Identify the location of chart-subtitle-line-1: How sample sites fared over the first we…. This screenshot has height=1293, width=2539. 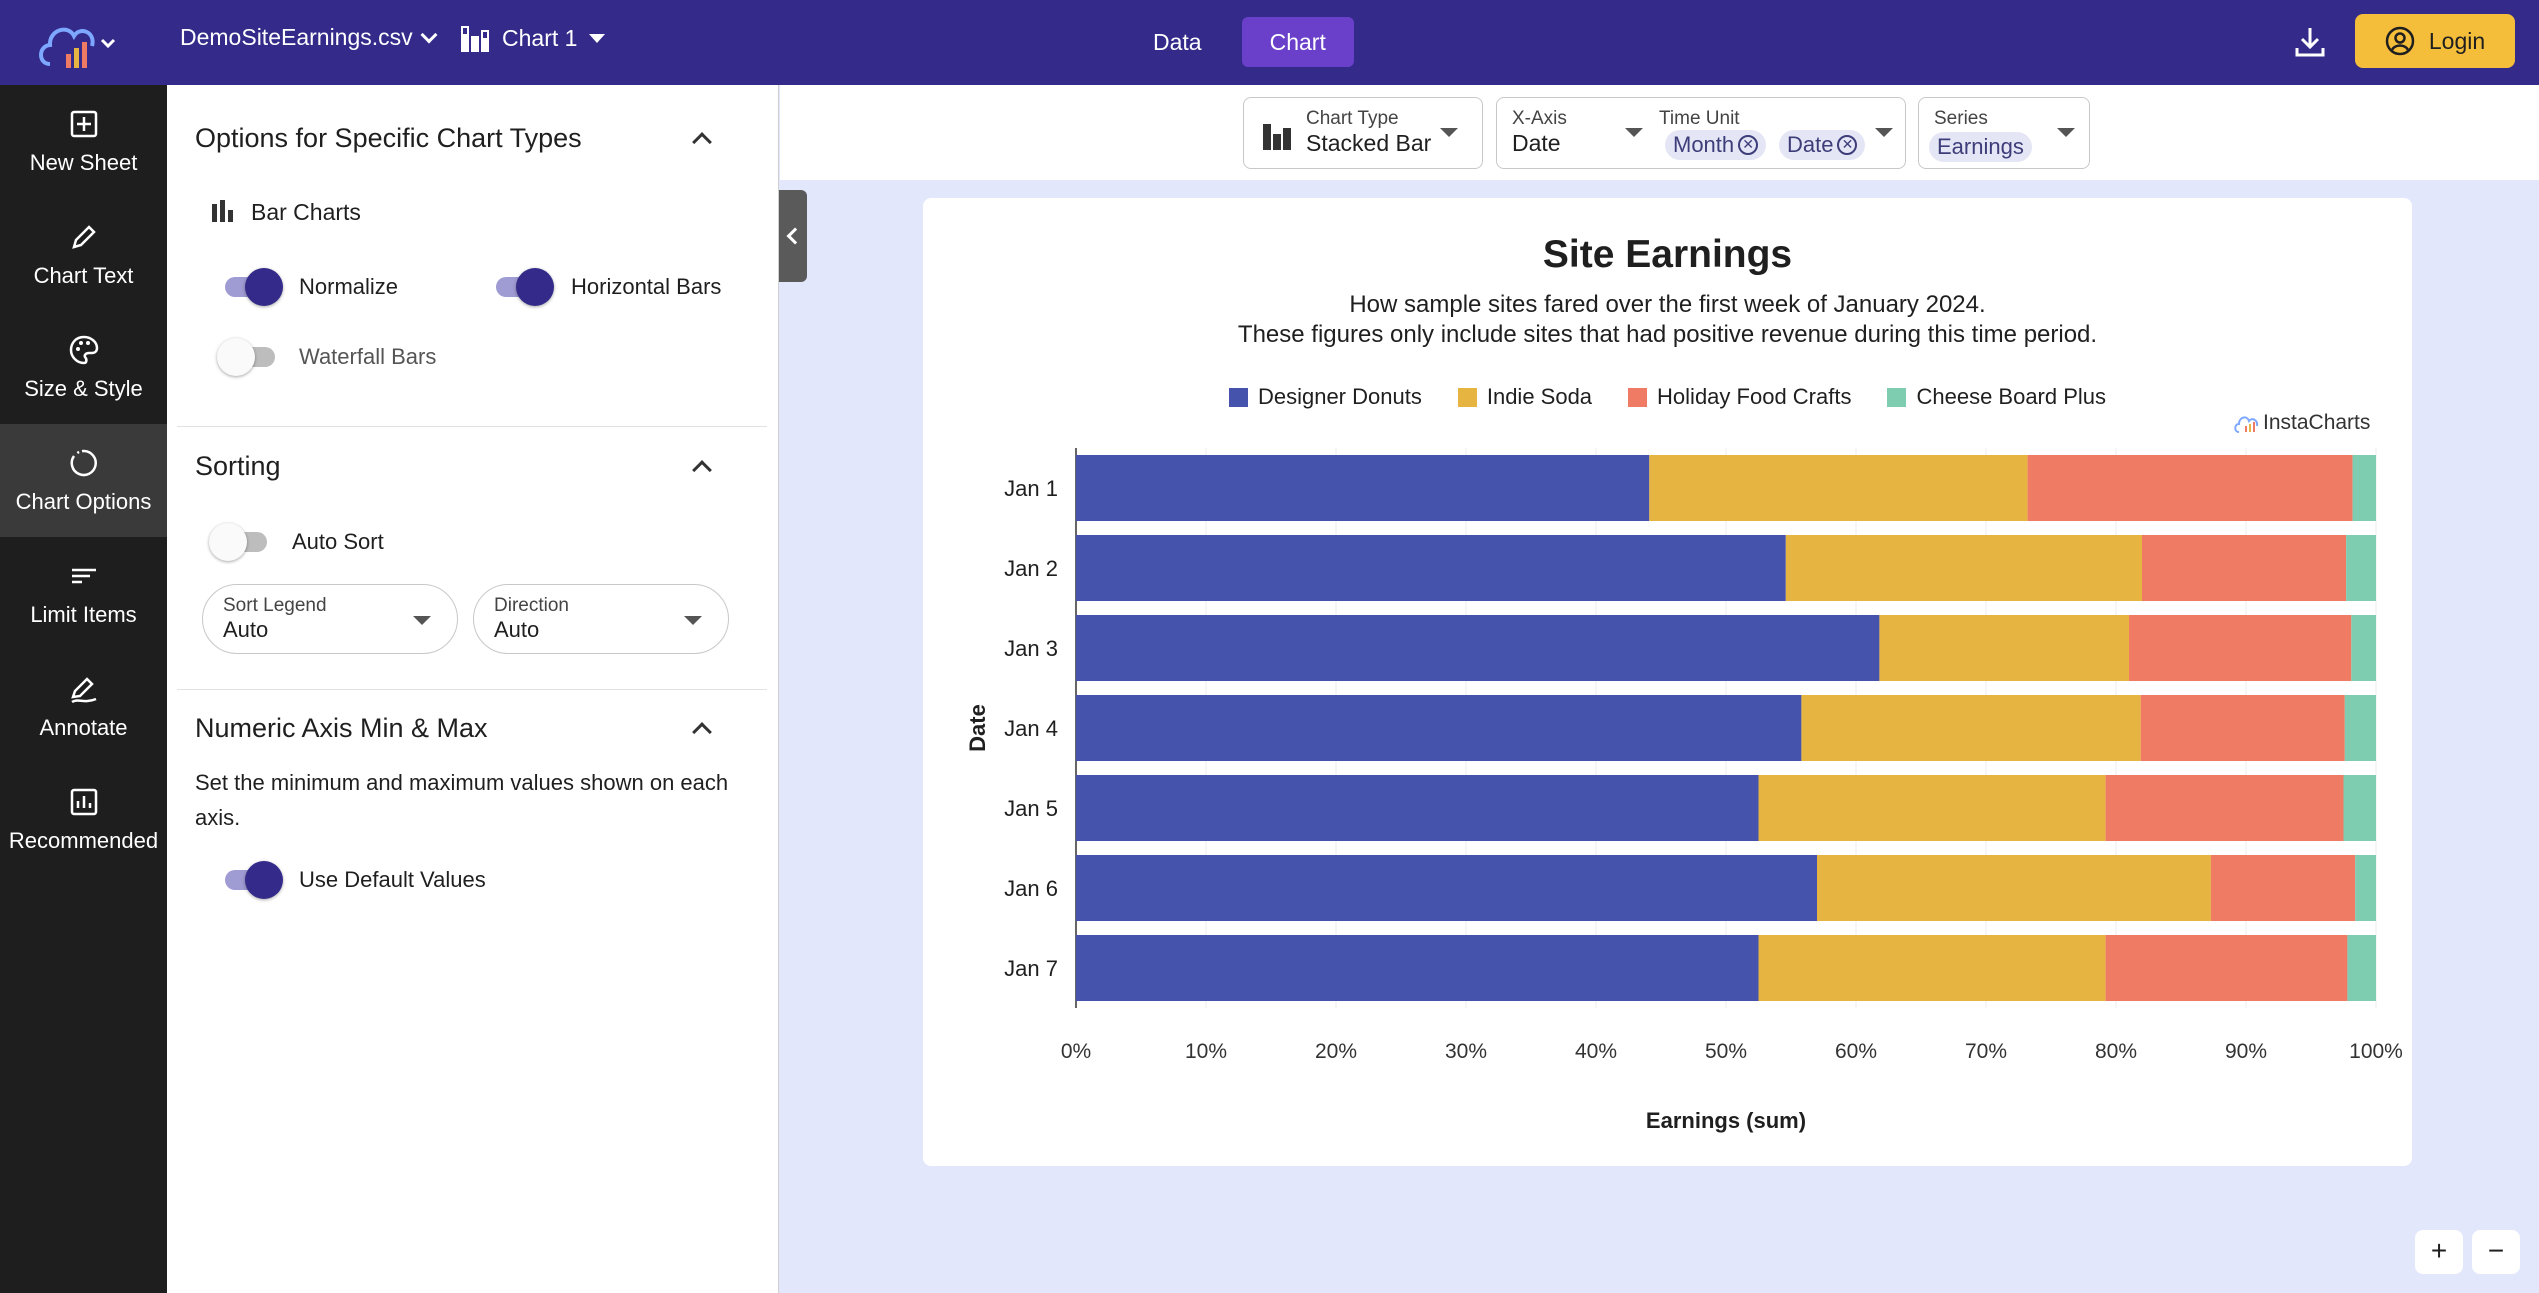
(1667, 304).